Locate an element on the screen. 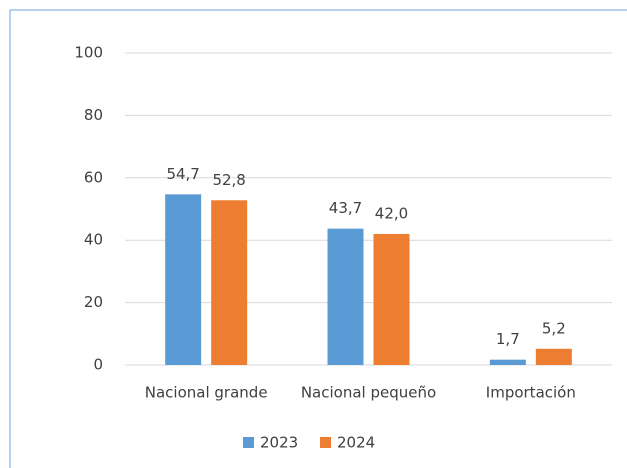 The height and width of the screenshot is (468, 627). y-tick-label: 0 is located at coordinates (98, 365).